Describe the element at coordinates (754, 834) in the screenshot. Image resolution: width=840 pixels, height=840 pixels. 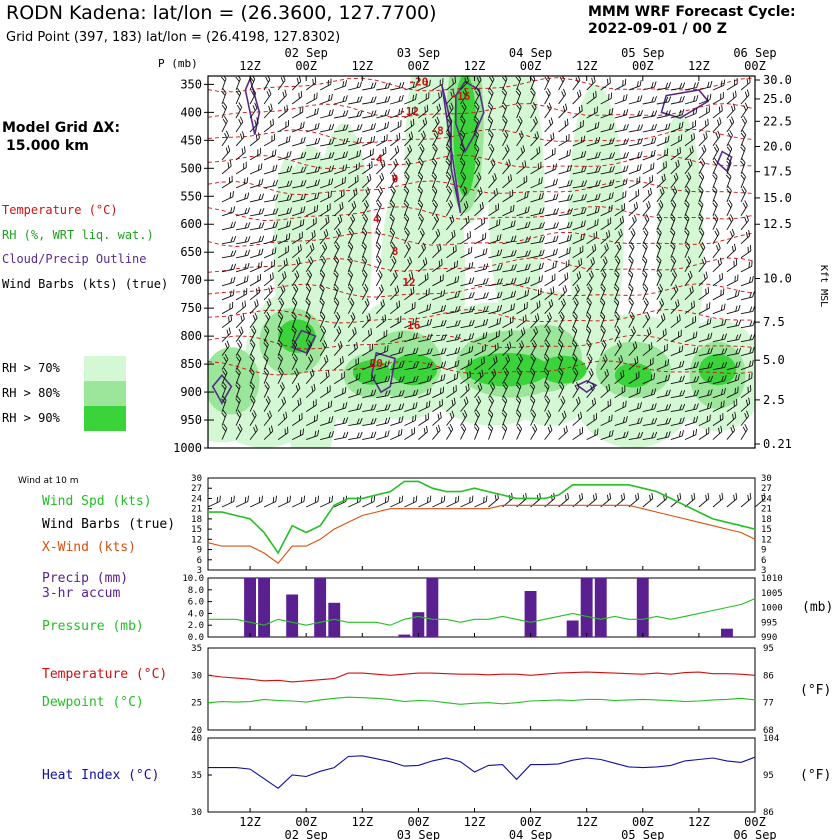
I see `bottom-day-label: 06 Sep` at that location.